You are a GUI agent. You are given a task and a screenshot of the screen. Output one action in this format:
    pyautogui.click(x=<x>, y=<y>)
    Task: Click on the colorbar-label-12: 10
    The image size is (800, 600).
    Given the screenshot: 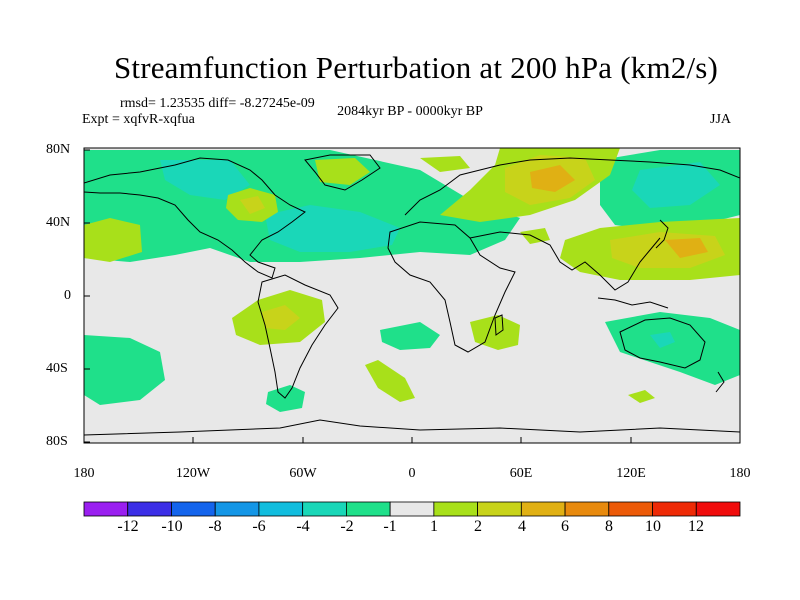 What is the action you would take?
    pyautogui.click(x=653, y=526)
    